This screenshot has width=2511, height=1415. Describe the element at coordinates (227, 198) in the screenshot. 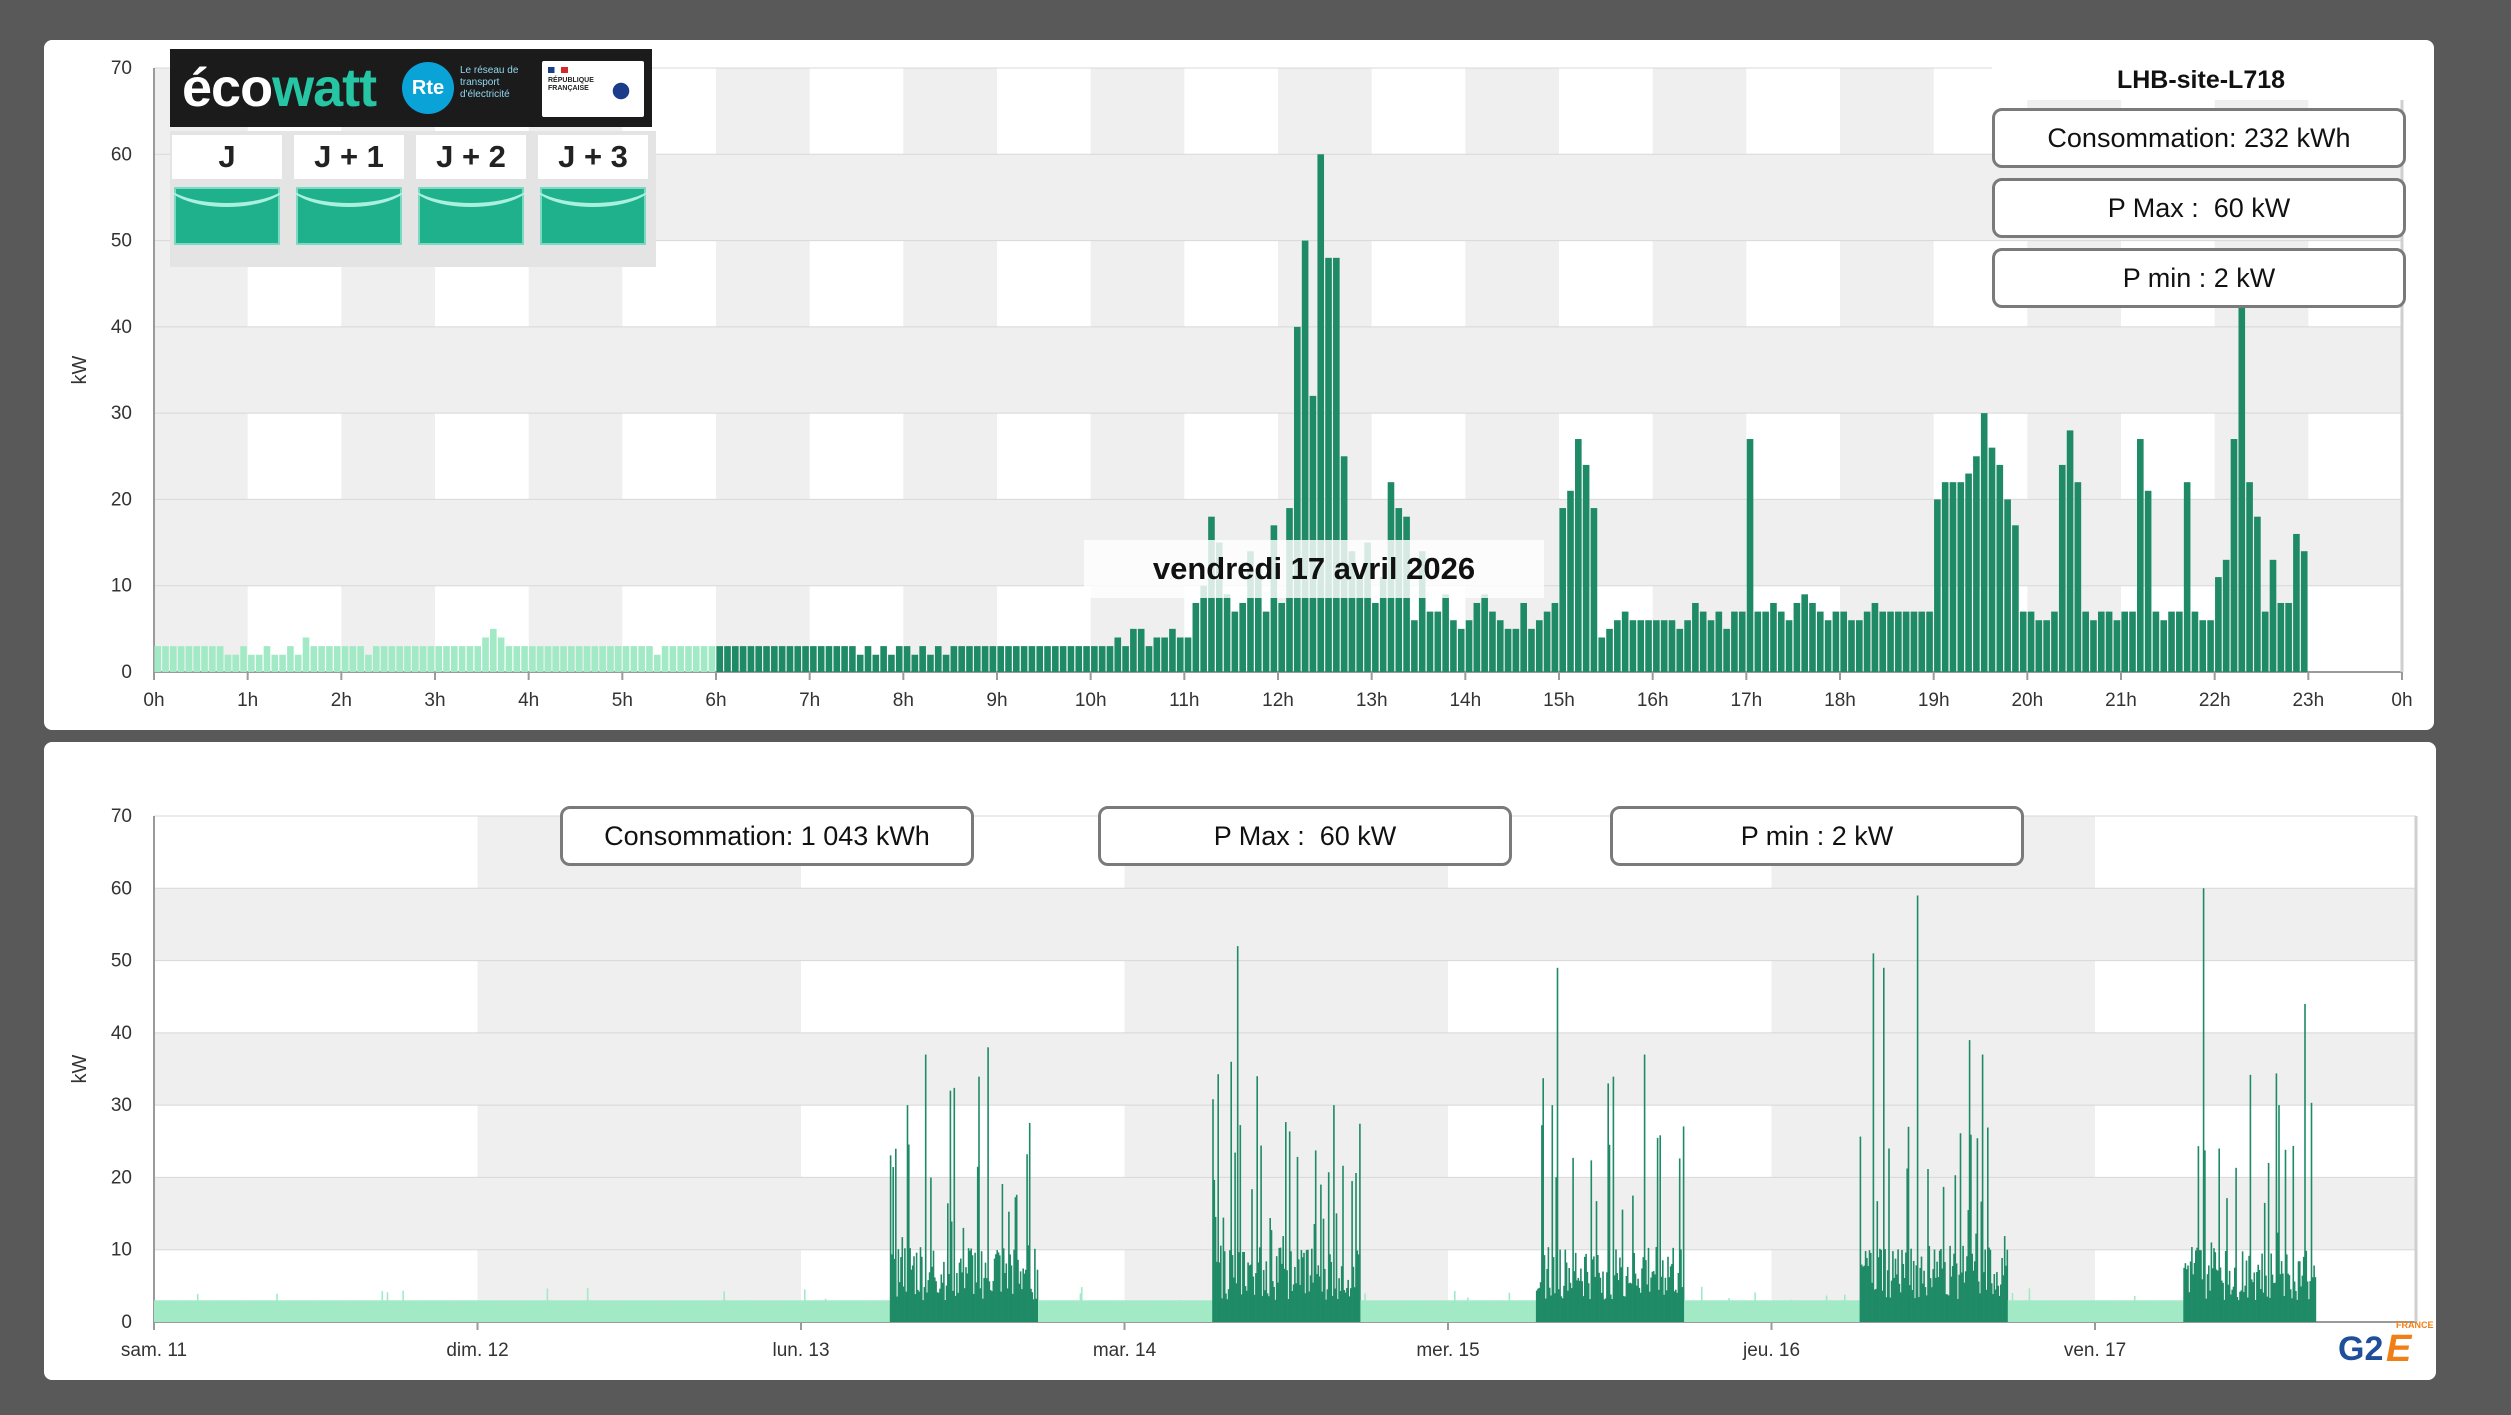

I see `ecowatt-day-j: J` at that location.